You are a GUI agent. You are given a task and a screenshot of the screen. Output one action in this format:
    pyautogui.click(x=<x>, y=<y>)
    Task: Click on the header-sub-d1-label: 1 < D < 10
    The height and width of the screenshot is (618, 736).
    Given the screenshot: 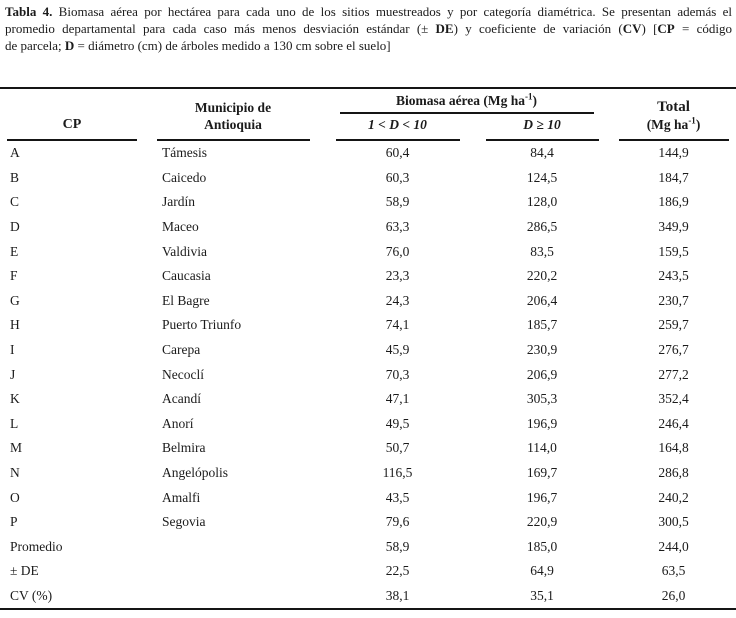 What is the action you would take?
    pyautogui.click(x=397, y=124)
    